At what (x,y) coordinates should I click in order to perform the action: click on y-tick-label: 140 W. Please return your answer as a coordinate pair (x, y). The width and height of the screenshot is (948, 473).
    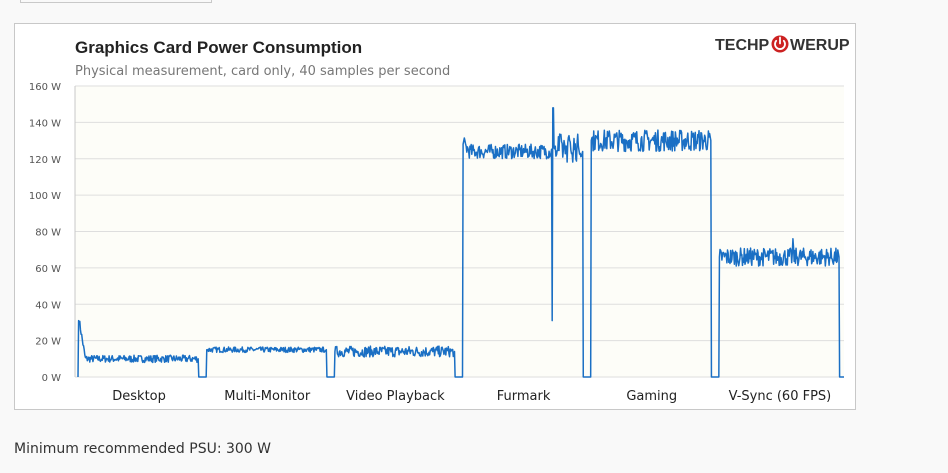
    Looking at the image, I should click on (45, 123).